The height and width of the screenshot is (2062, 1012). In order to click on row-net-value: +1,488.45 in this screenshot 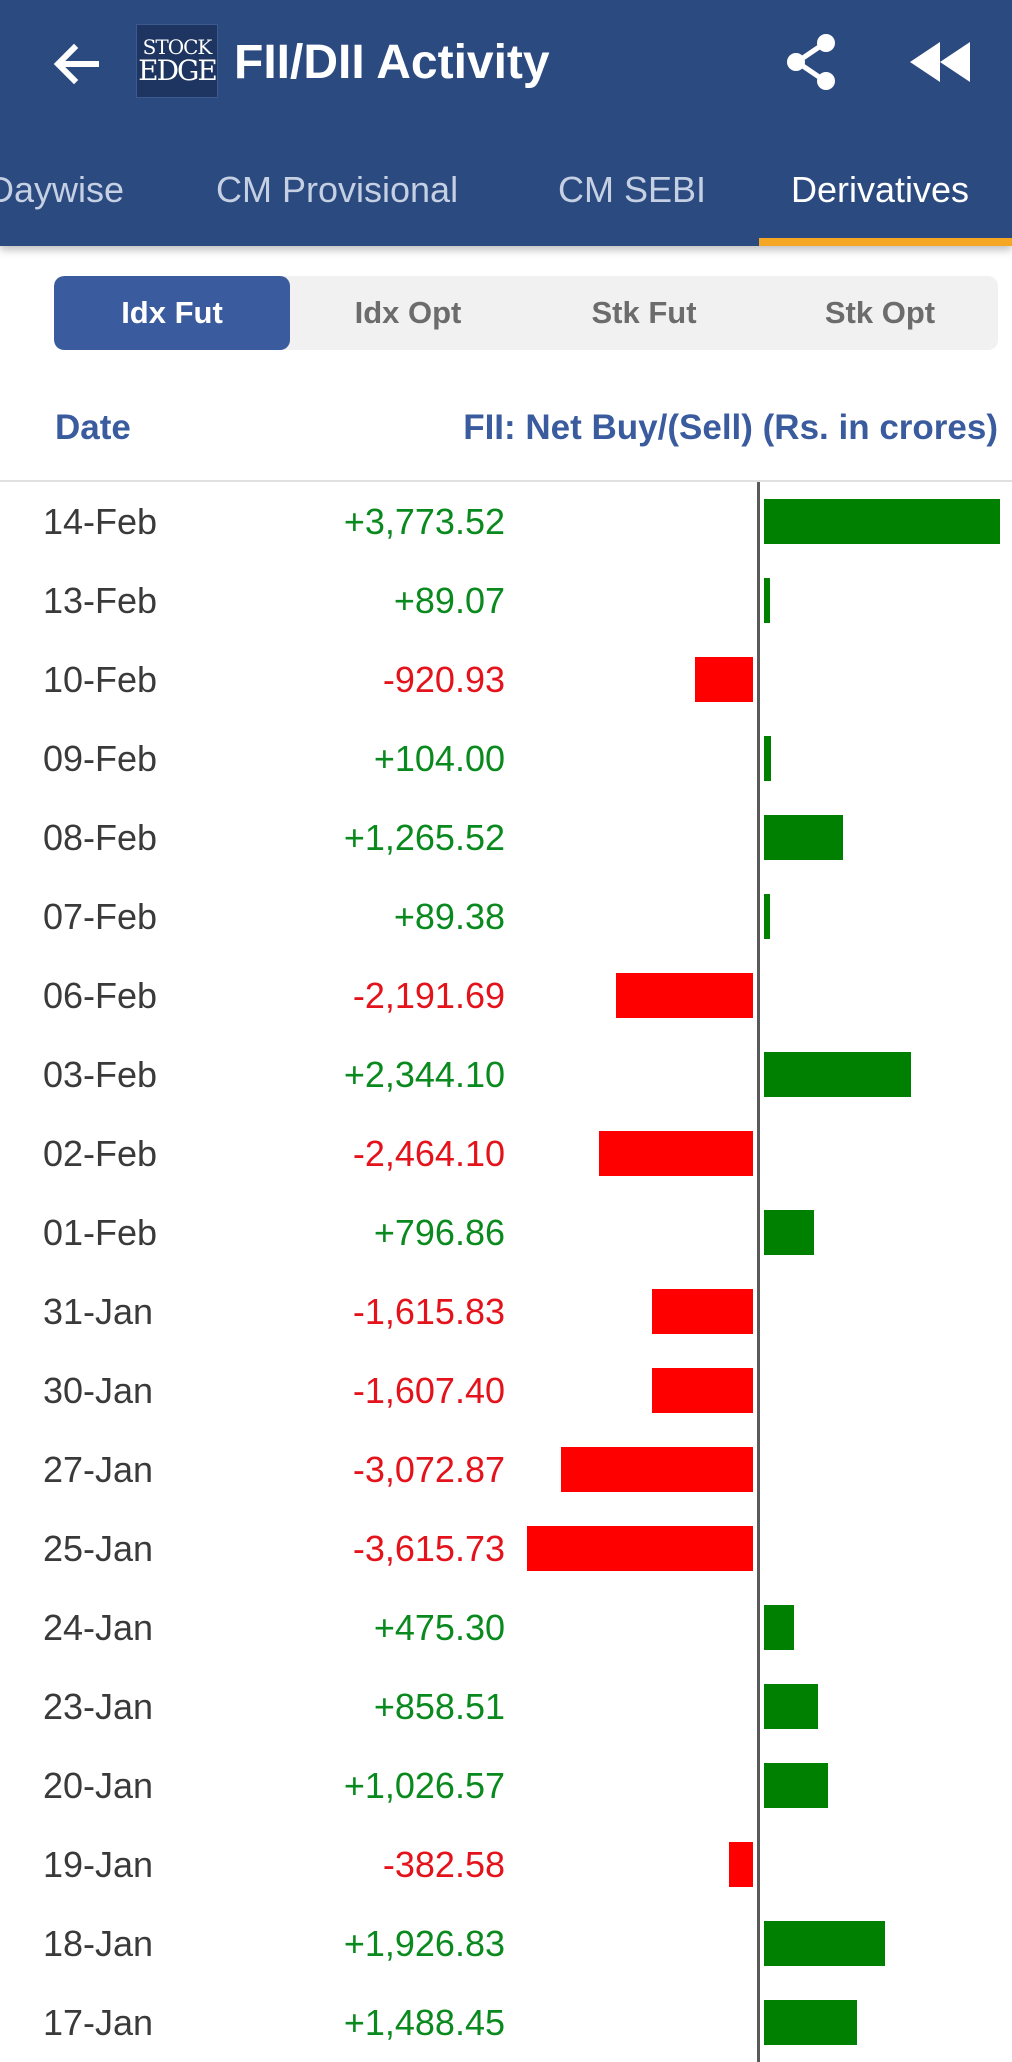, I will do `click(424, 2022)`.